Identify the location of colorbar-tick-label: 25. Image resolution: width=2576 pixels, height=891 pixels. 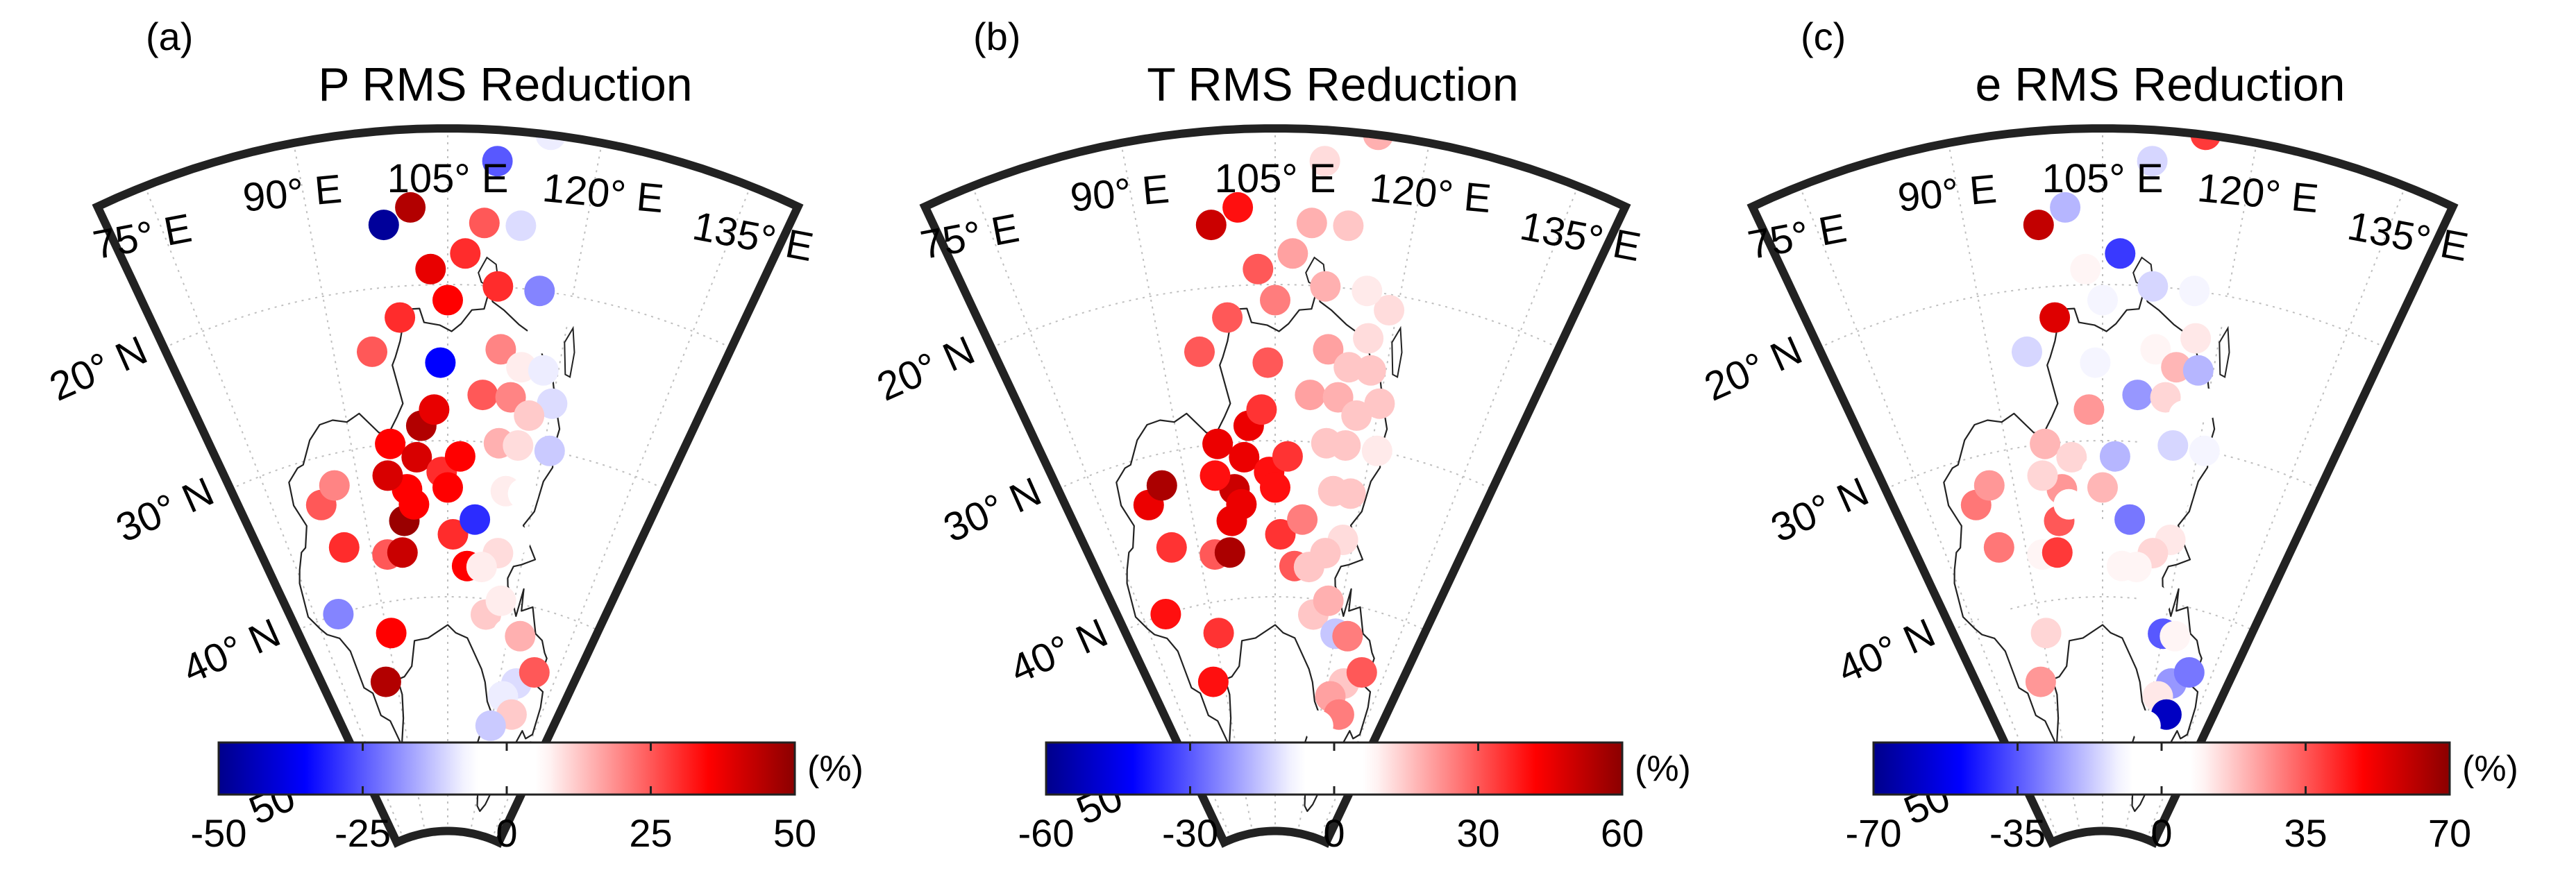
(650, 833).